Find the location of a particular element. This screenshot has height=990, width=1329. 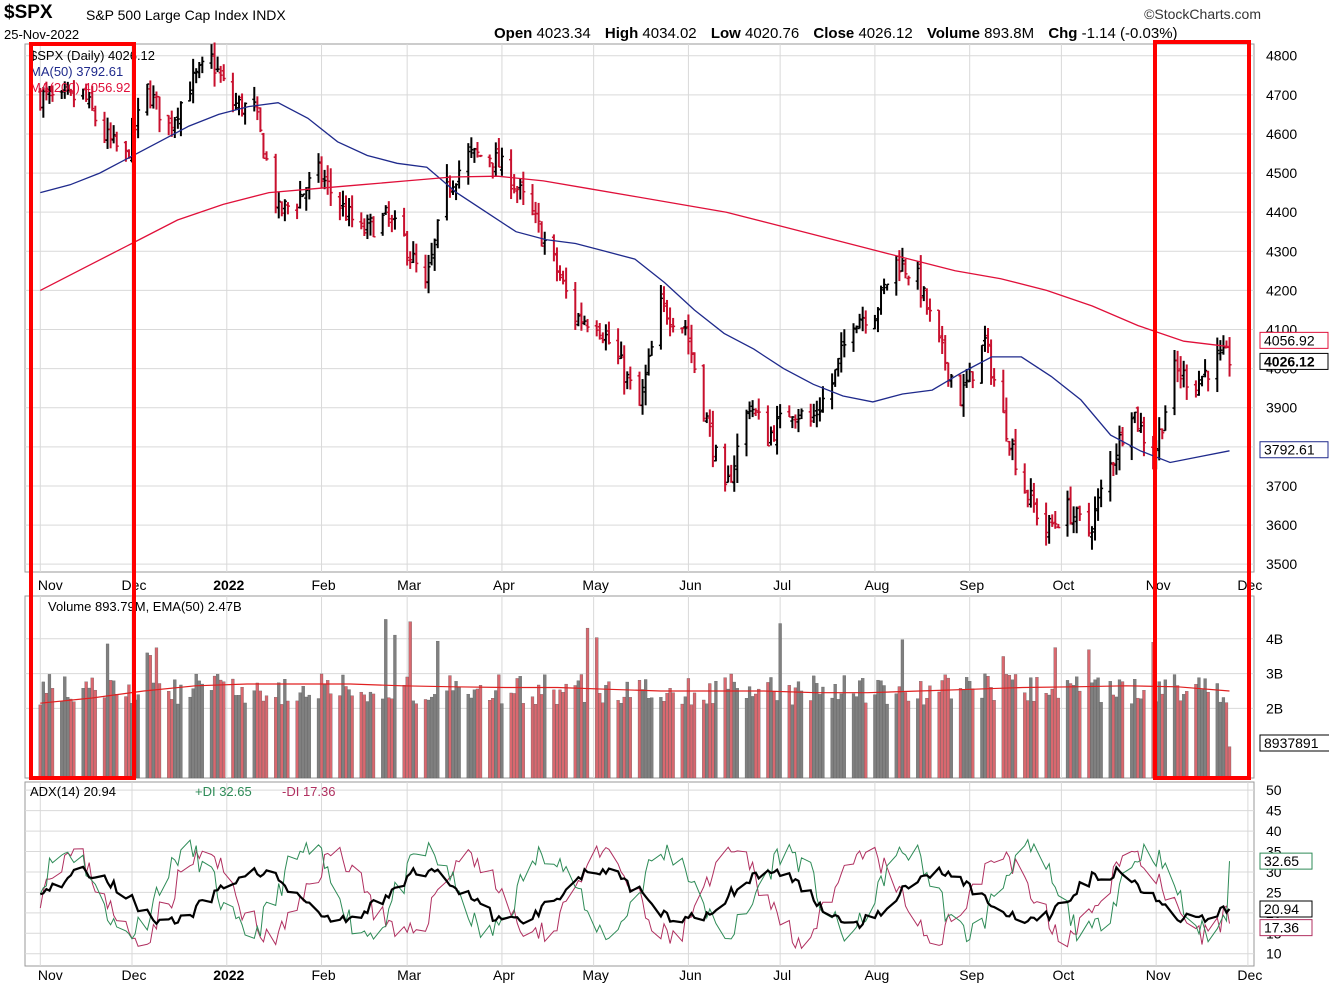

mdi-legend: -DI 17.36 is located at coordinates (308, 791).